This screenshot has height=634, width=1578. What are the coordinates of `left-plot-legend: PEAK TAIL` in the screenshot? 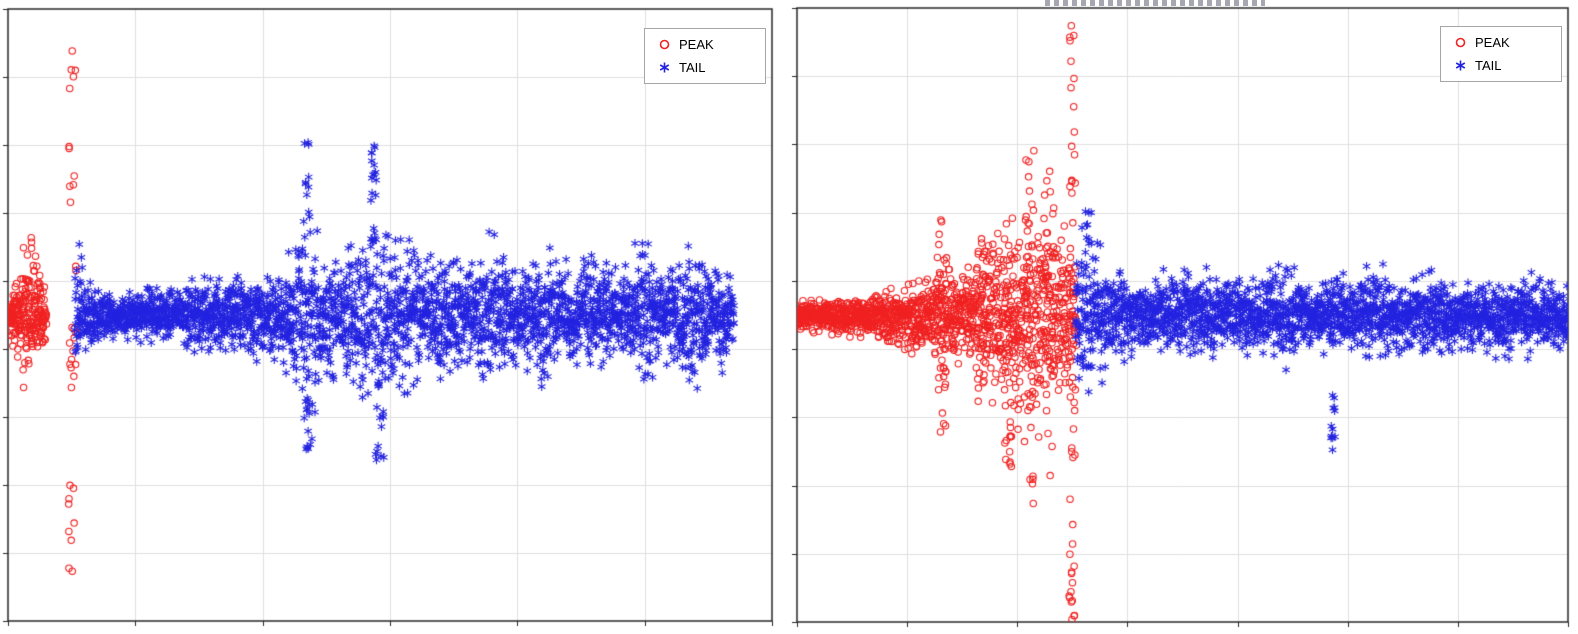 It's located at (705, 56).